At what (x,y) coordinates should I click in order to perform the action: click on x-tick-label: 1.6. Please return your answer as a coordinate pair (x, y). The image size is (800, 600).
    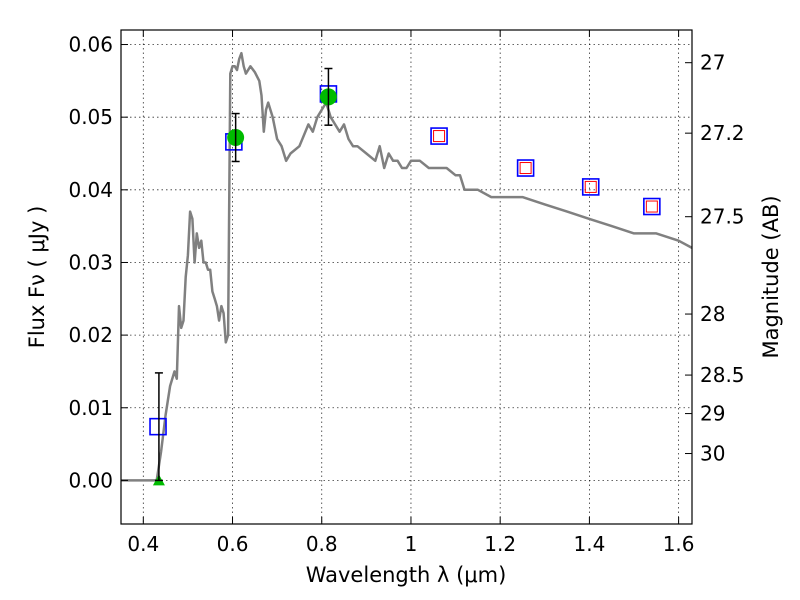
    Looking at the image, I should click on (679, 544).